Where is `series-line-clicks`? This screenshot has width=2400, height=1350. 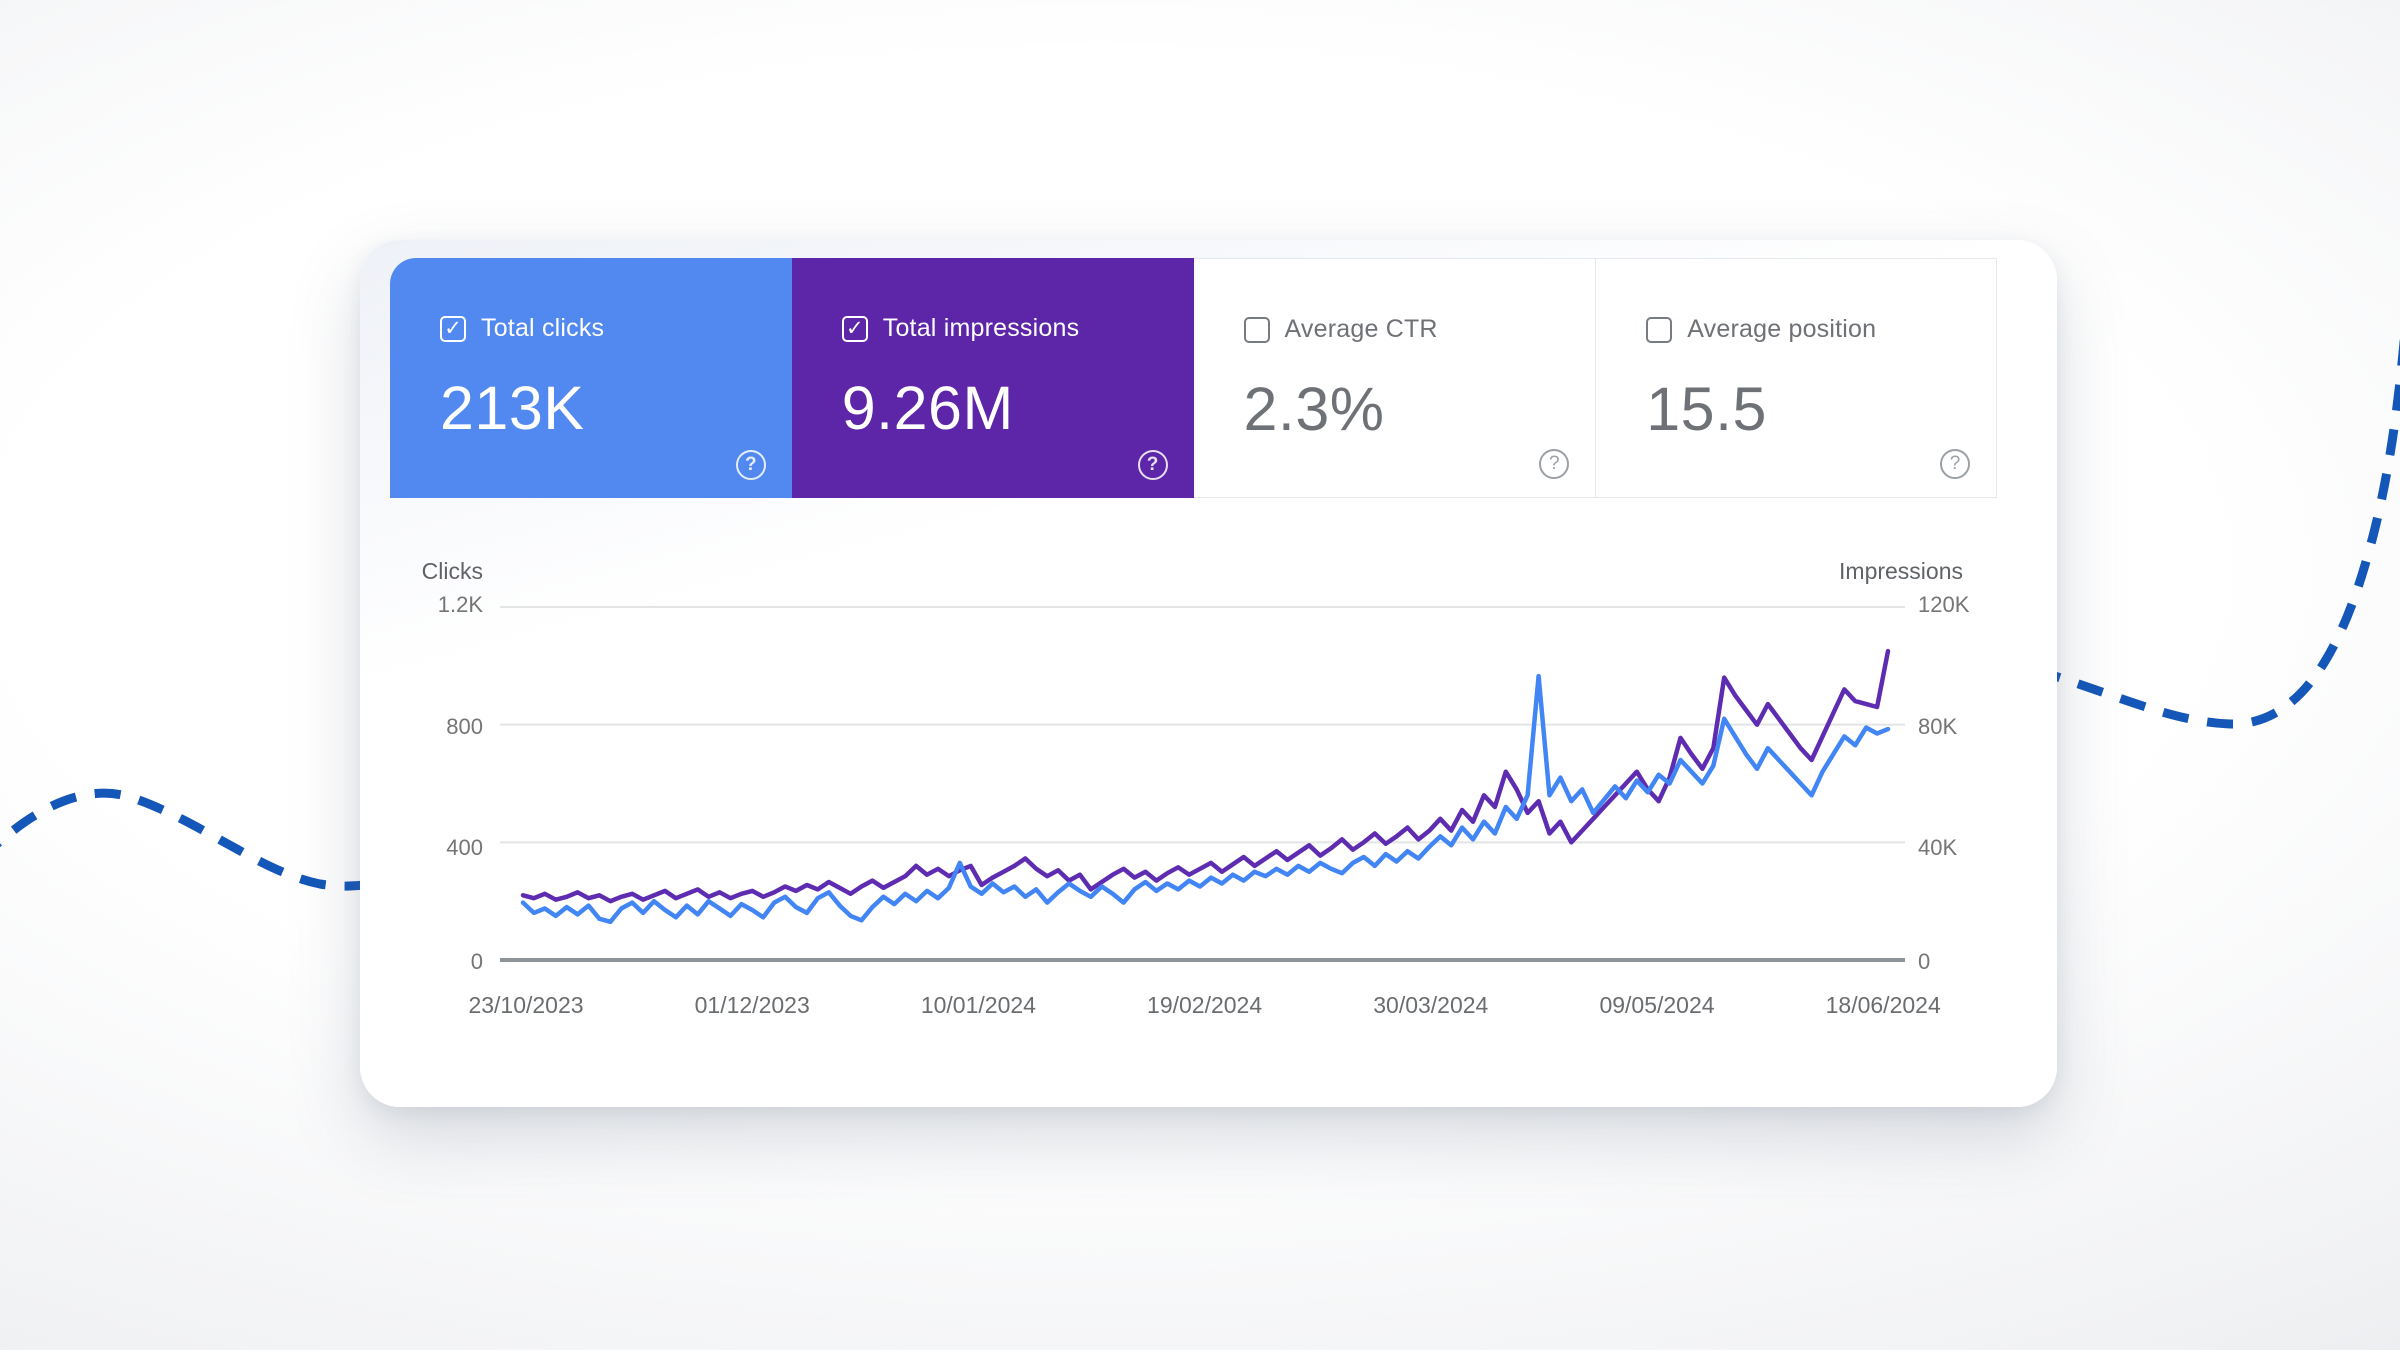 series-line-clicks is located at coordinates (1205, 799).